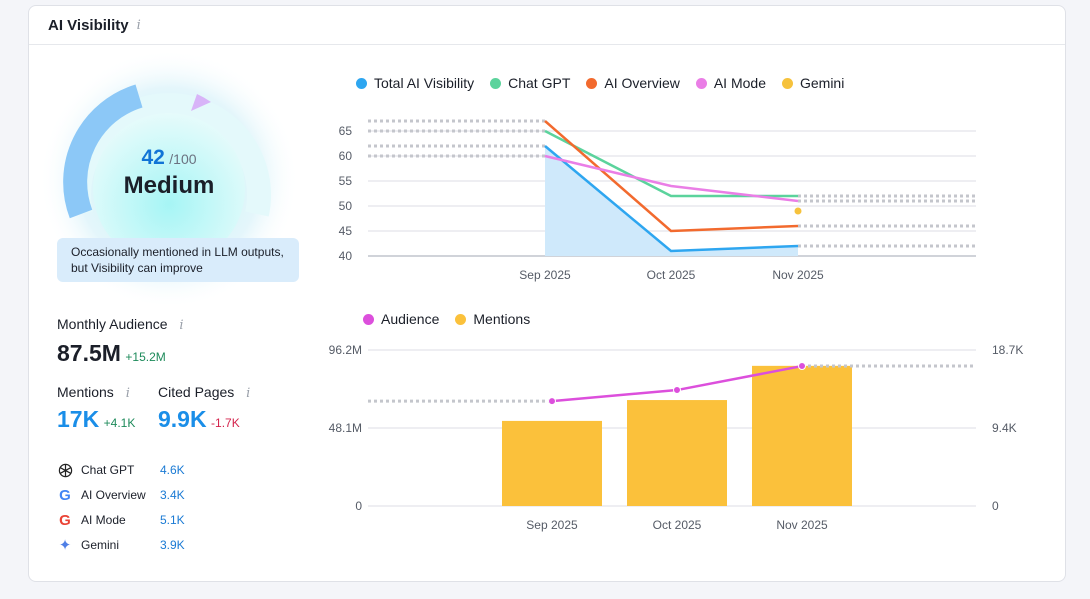  I want to click on legend-label: AI Mode, so click(739, 83).